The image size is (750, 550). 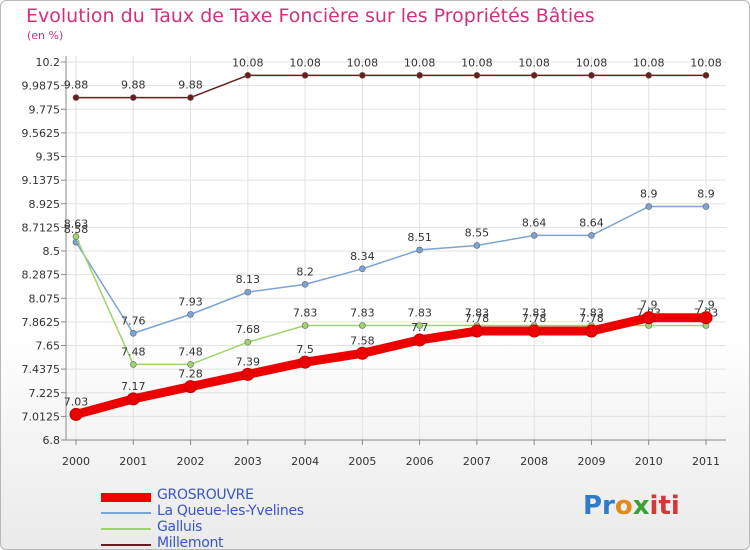 What do you see at coordinates (180, 527) in the screenshot?
I see `legend-label: Galluis` at bounding box center [180, 527].